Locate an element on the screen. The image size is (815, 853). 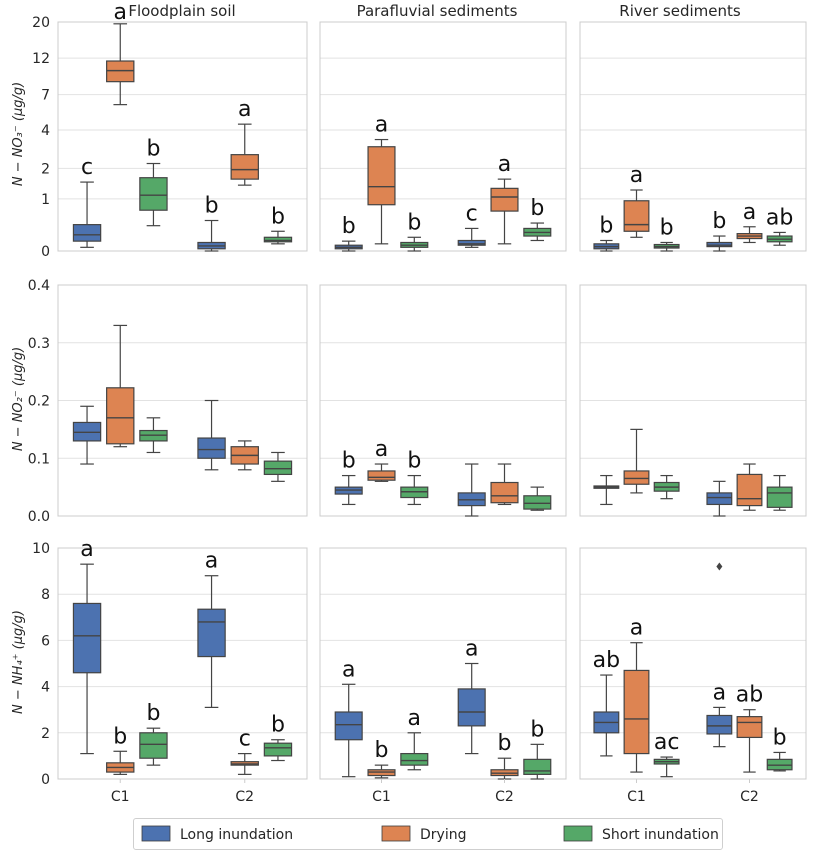
box-c2-long-inundation: b is located at coordinates (719, 230).